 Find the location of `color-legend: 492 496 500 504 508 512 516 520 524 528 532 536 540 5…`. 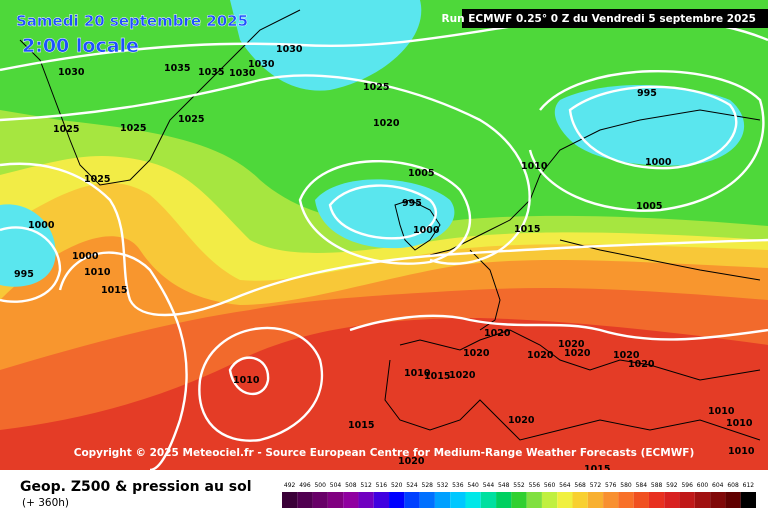

color-legend: 492 496 500 504 508 512 516 520 524 528 532 536 540 5… is located at coordinates (519, 495).